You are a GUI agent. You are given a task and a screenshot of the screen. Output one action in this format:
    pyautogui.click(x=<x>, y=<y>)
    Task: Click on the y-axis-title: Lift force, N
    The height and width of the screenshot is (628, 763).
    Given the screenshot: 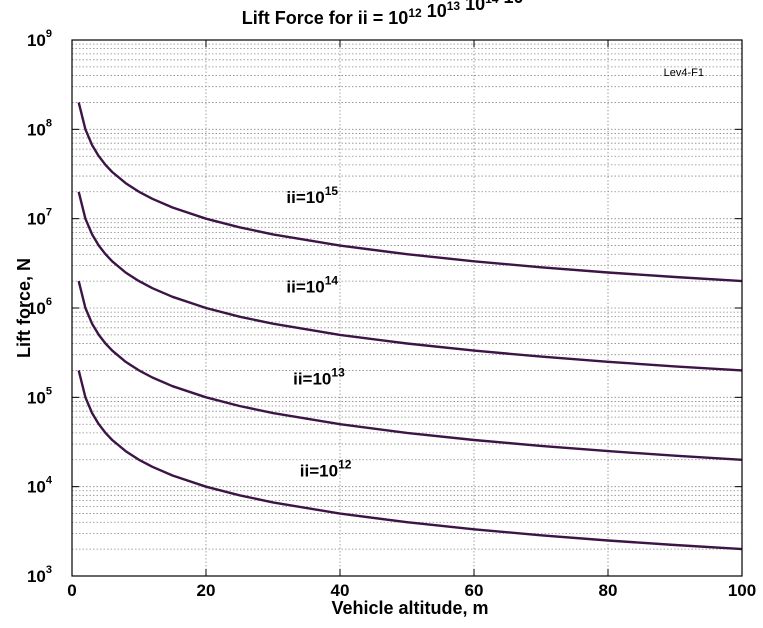 What is the action you would take?
    pyautogui.click(x=24, y=308)
    